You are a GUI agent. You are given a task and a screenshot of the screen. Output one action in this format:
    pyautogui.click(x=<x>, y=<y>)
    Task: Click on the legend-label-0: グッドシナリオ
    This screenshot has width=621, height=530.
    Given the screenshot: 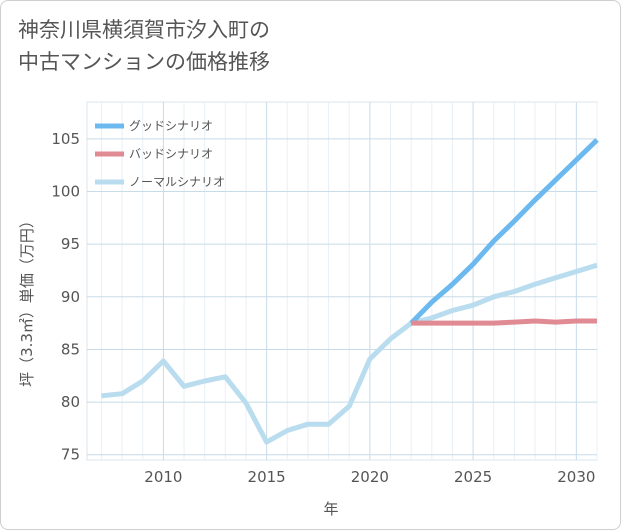 What is the action you would take?
    pyautogui.click(x=171, y=126)
    